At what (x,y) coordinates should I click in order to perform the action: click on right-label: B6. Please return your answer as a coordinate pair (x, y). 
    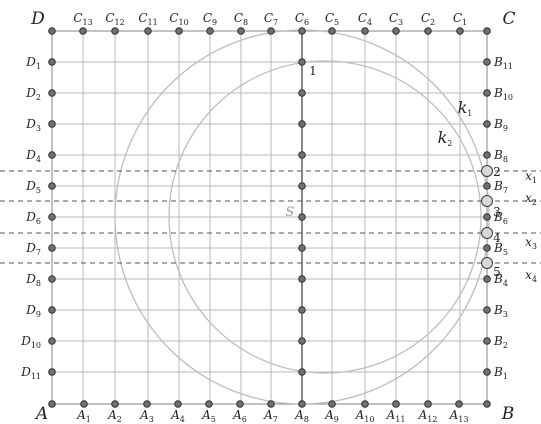
    Looking at the image, I should click on (500, 218).